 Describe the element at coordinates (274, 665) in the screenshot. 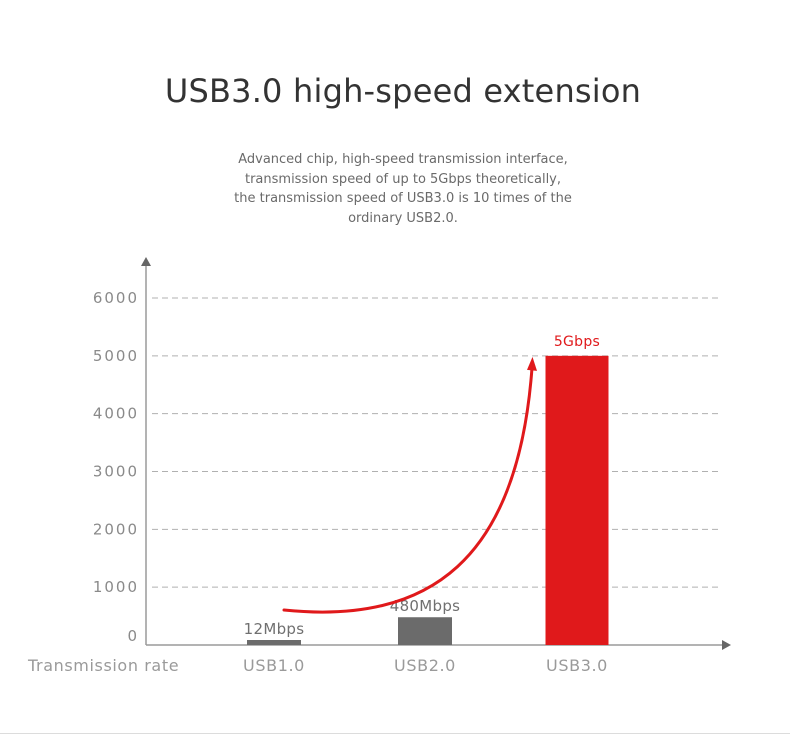

I see `x-tick-label: USB1.0` at that location.